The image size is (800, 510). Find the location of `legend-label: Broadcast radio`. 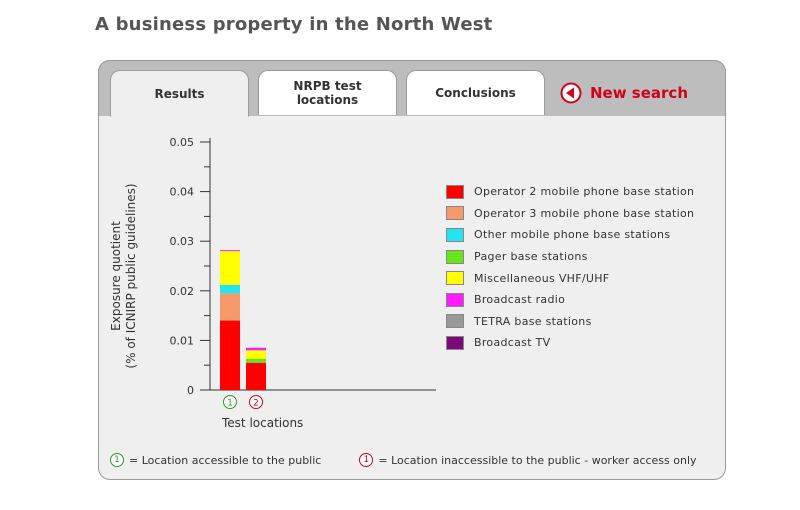

legend-label: Broadcast radio is located at coordinates (520, 300).